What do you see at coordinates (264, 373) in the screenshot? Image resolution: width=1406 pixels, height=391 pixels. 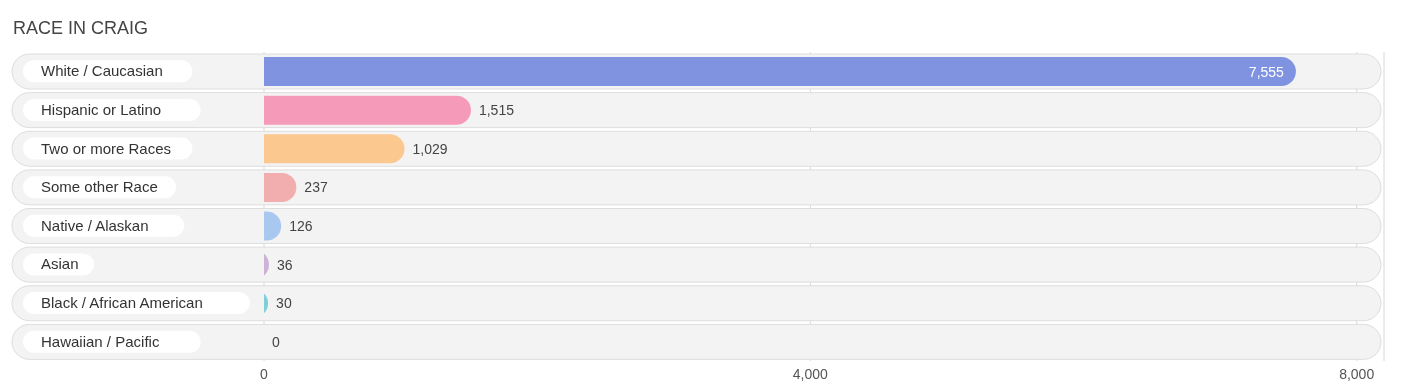 I see `x-tick-label: 0` at bounding box center [264, 373].